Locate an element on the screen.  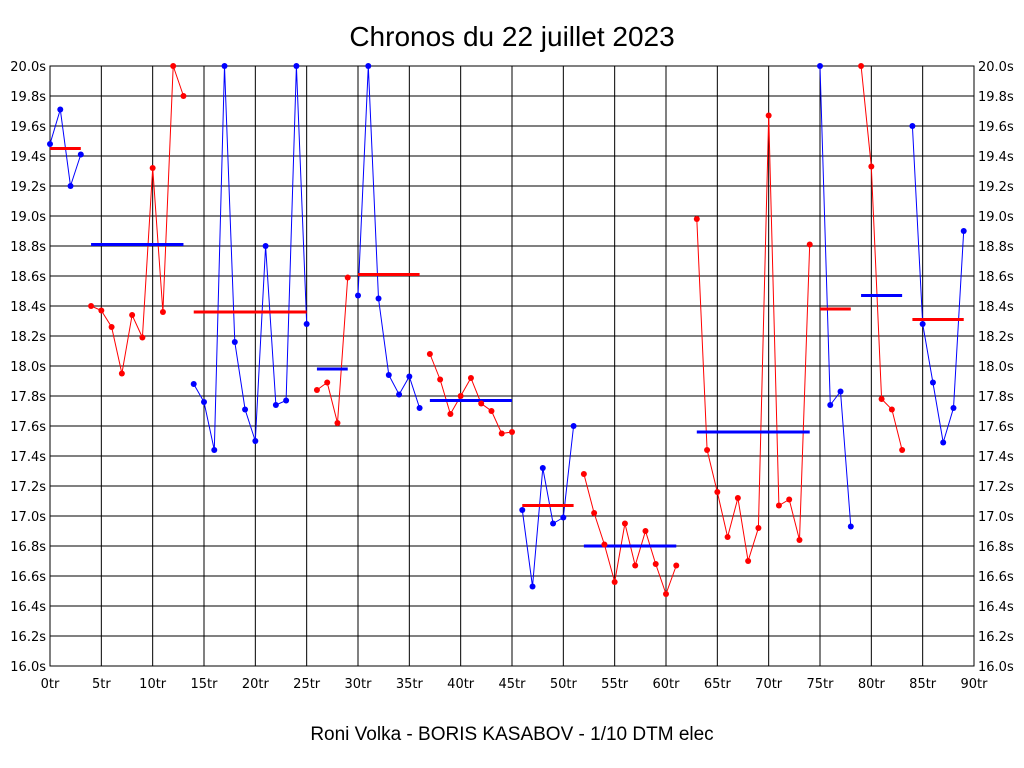
y-tick-label-right: 16.4s is located at coordinates (996, 607).